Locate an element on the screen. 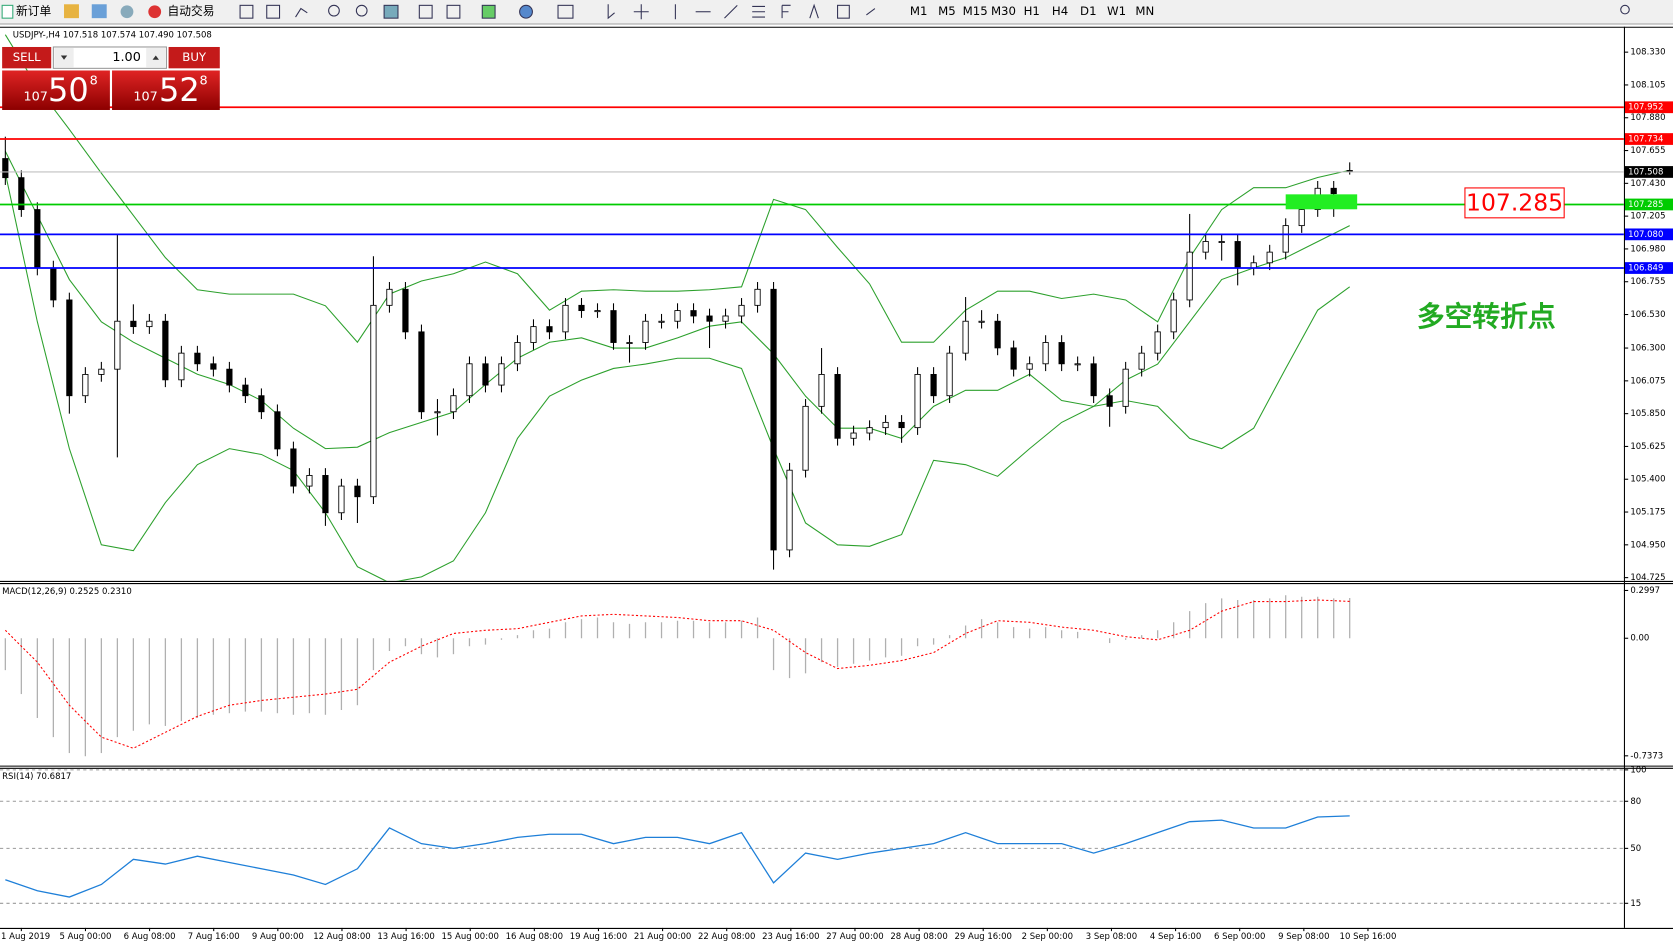 The image size is (1673, 945). y-tick-label: 50 is located at coordinates (1635, 849).